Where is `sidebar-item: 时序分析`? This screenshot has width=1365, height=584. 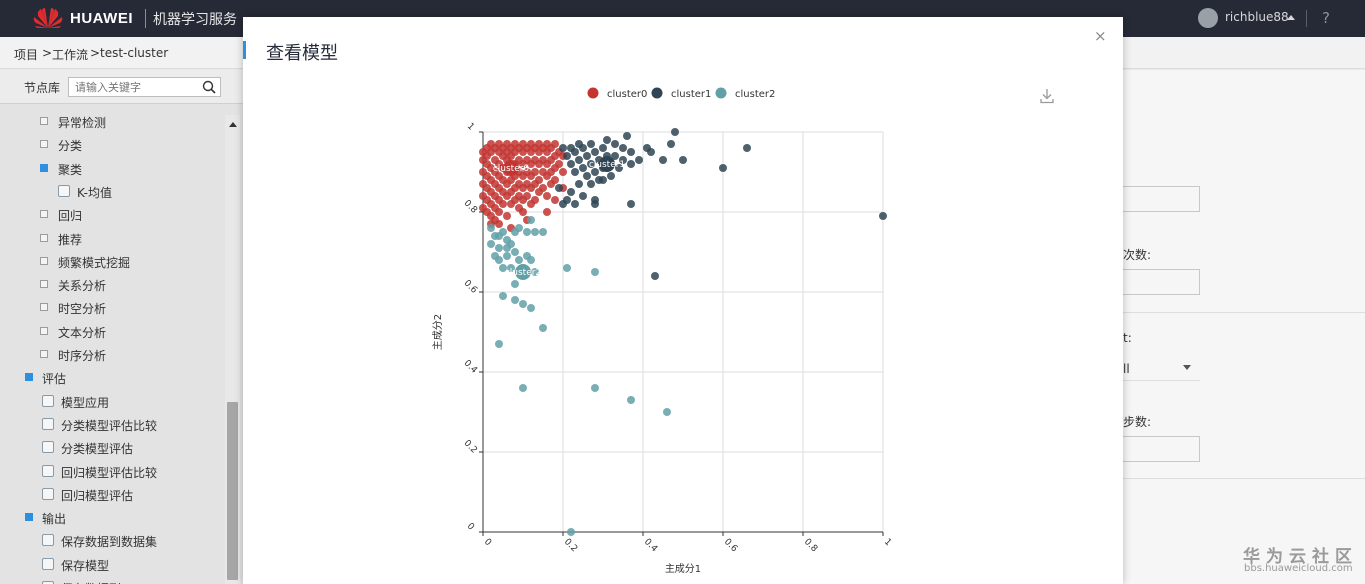 sidebar-item: 时序分析 is located at coordinates (111, 355).